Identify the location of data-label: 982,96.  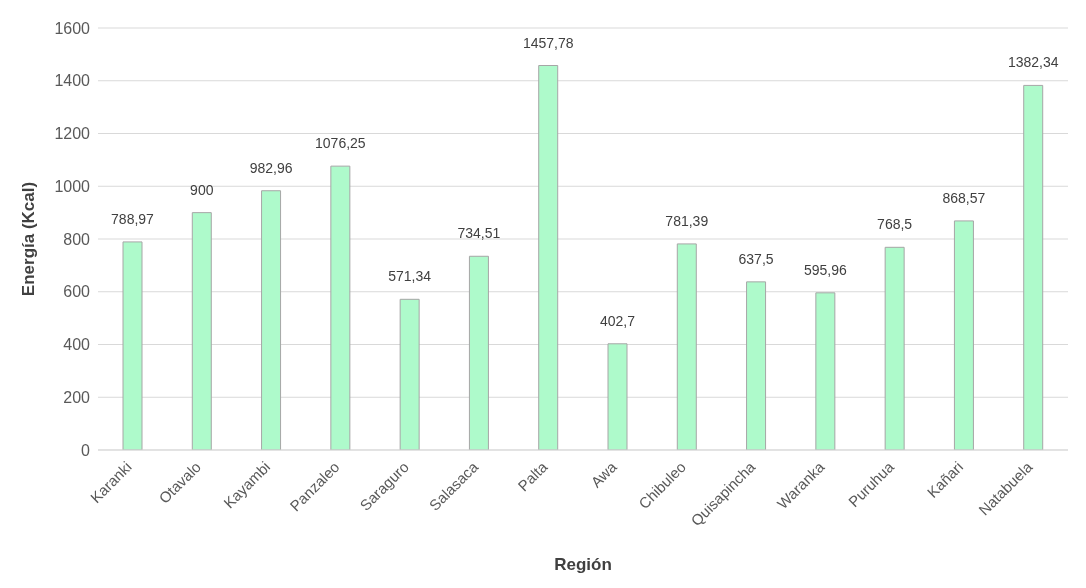
(271, 167).